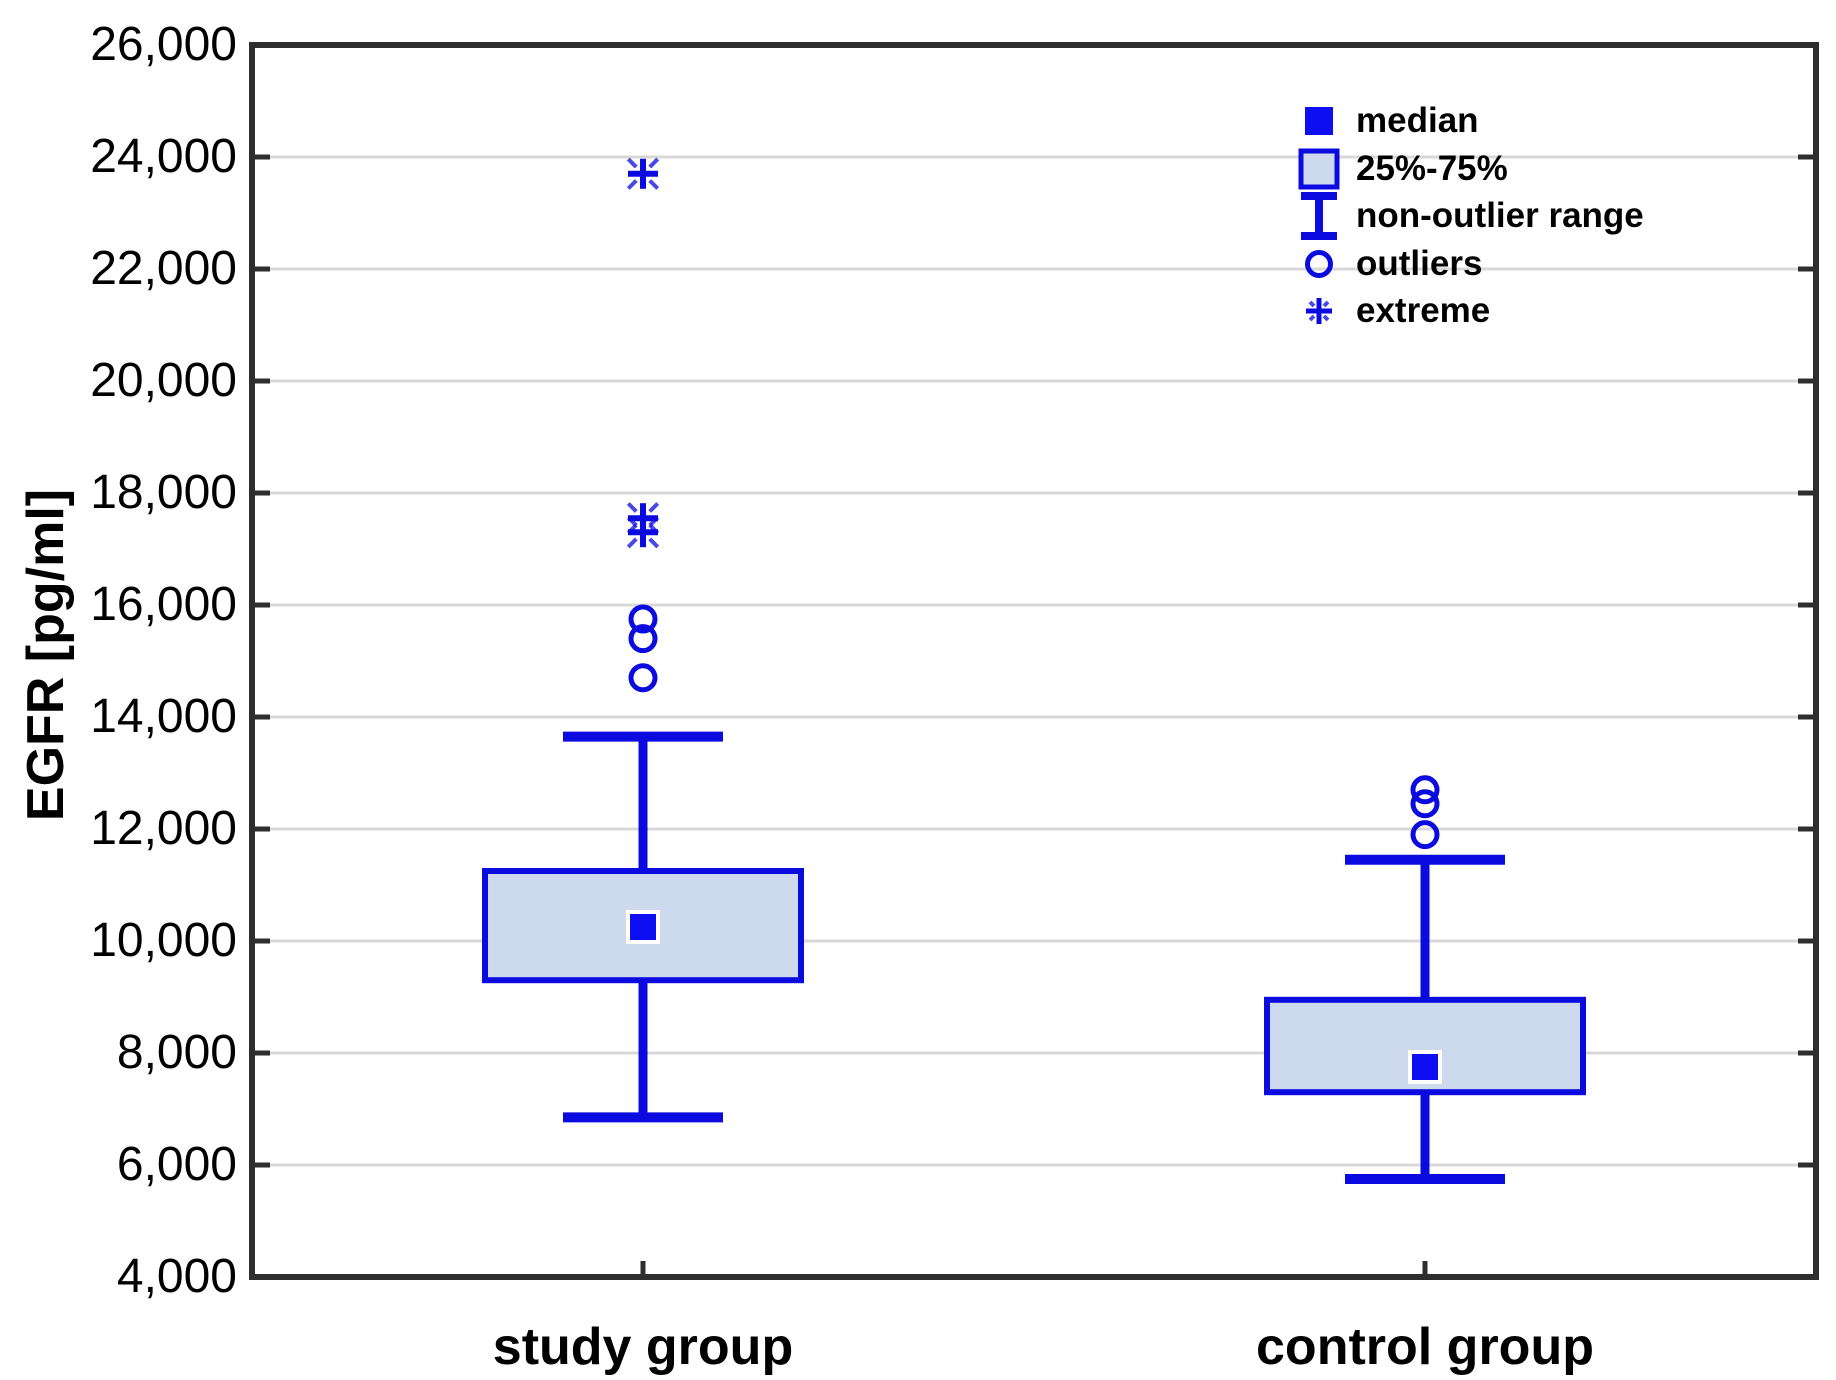 This screenshot has height=1380, width=1836. What do you see at coordinates (176, 1276) in the screenshot?
I see `y-tick-label: 4,000` at bounding box center [176, 1276].